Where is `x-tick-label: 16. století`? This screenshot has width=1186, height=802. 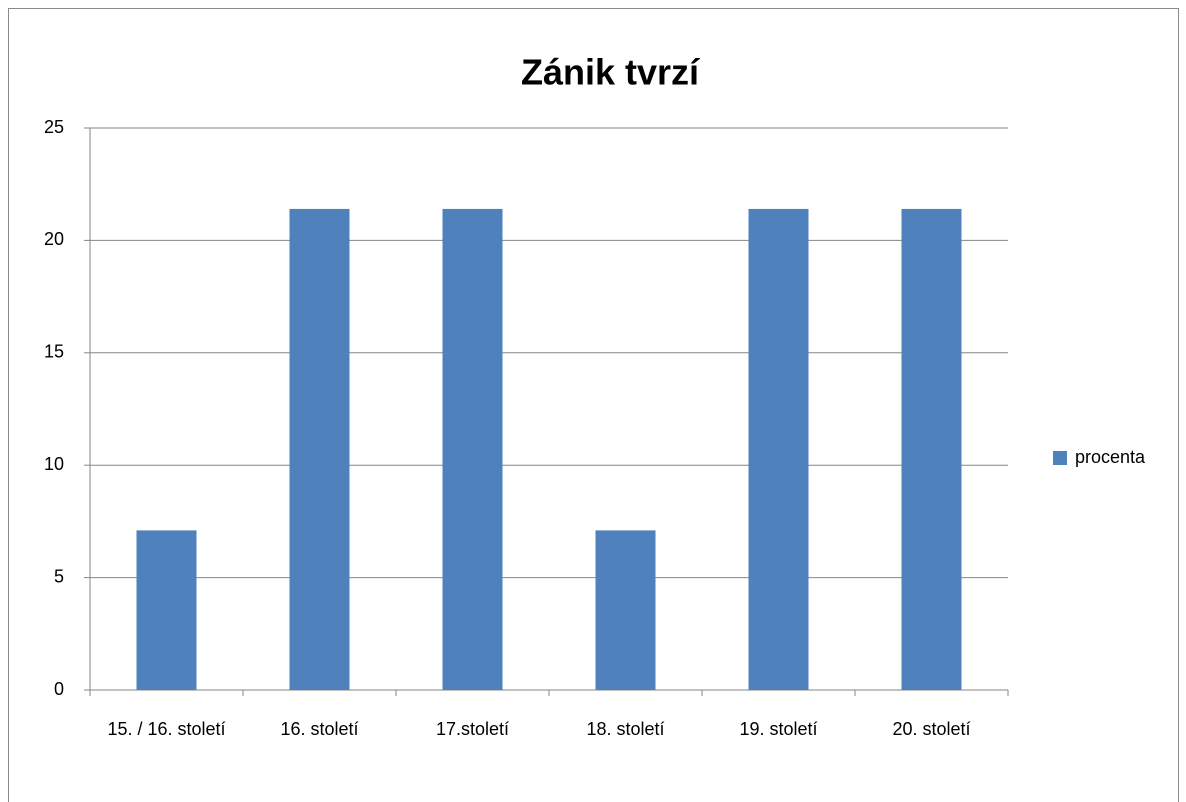
x-tick-label: 16. století is located at coordinates (319, 729).